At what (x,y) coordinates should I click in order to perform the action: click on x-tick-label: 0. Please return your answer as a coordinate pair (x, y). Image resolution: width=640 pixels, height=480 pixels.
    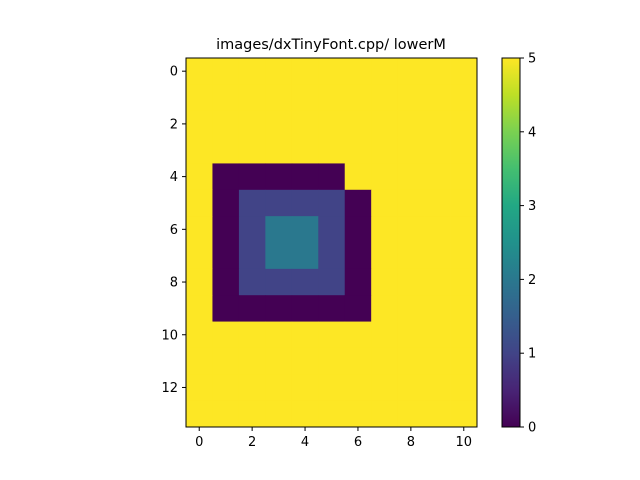
    Looking at the image, I should click on (199, 442).